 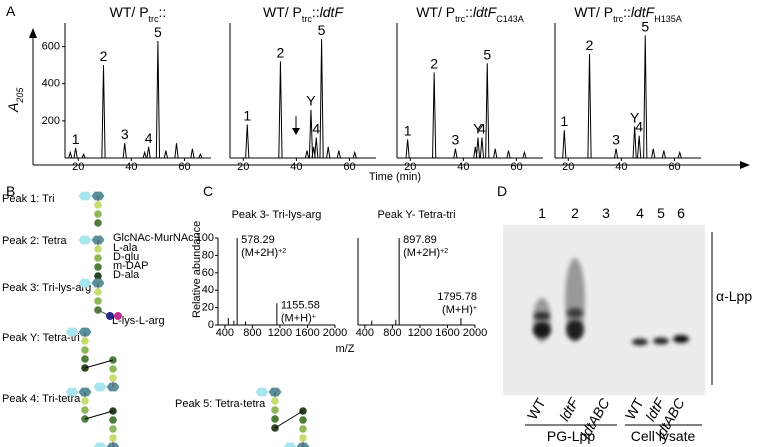 I want to click on y-axis-label-main: A, so click(x=13, y=108).